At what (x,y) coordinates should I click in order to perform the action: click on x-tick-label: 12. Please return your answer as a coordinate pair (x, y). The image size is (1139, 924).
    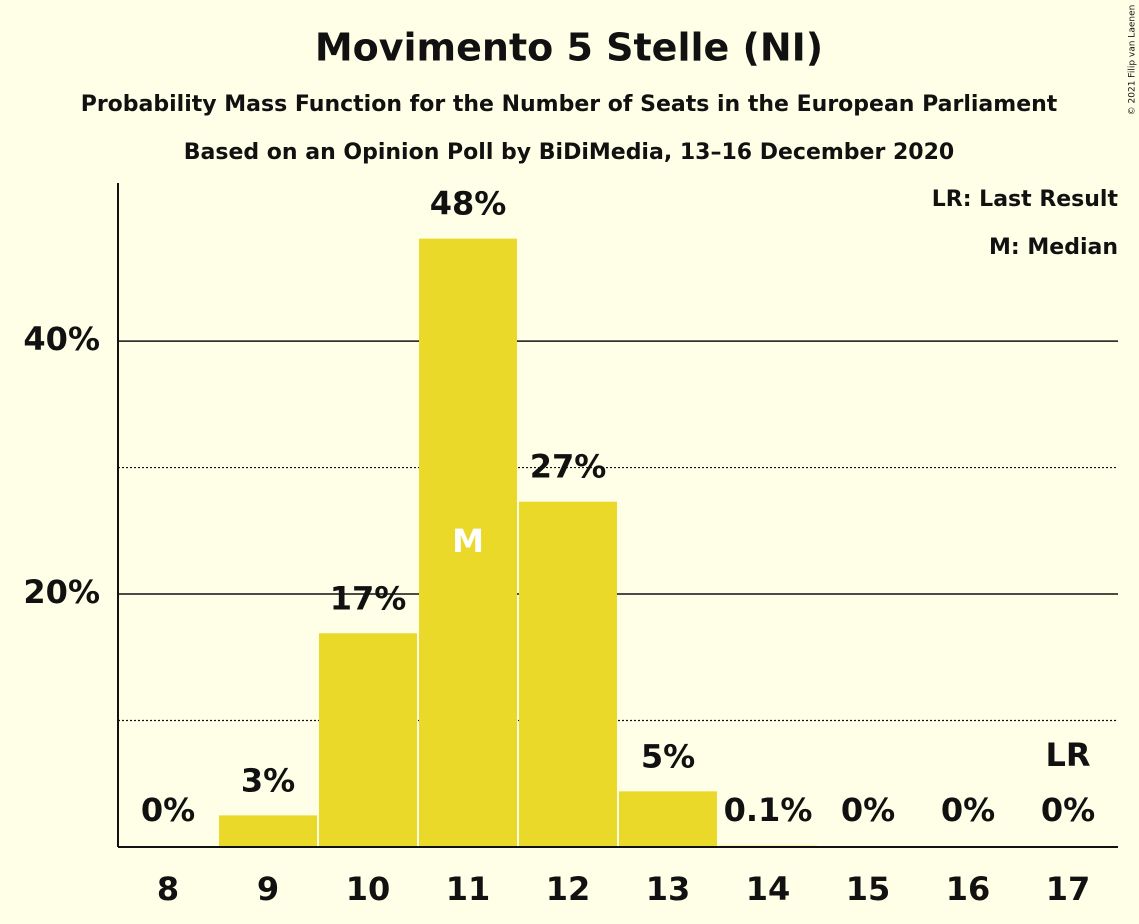
    Looking at the image, I should click on (568, 889).